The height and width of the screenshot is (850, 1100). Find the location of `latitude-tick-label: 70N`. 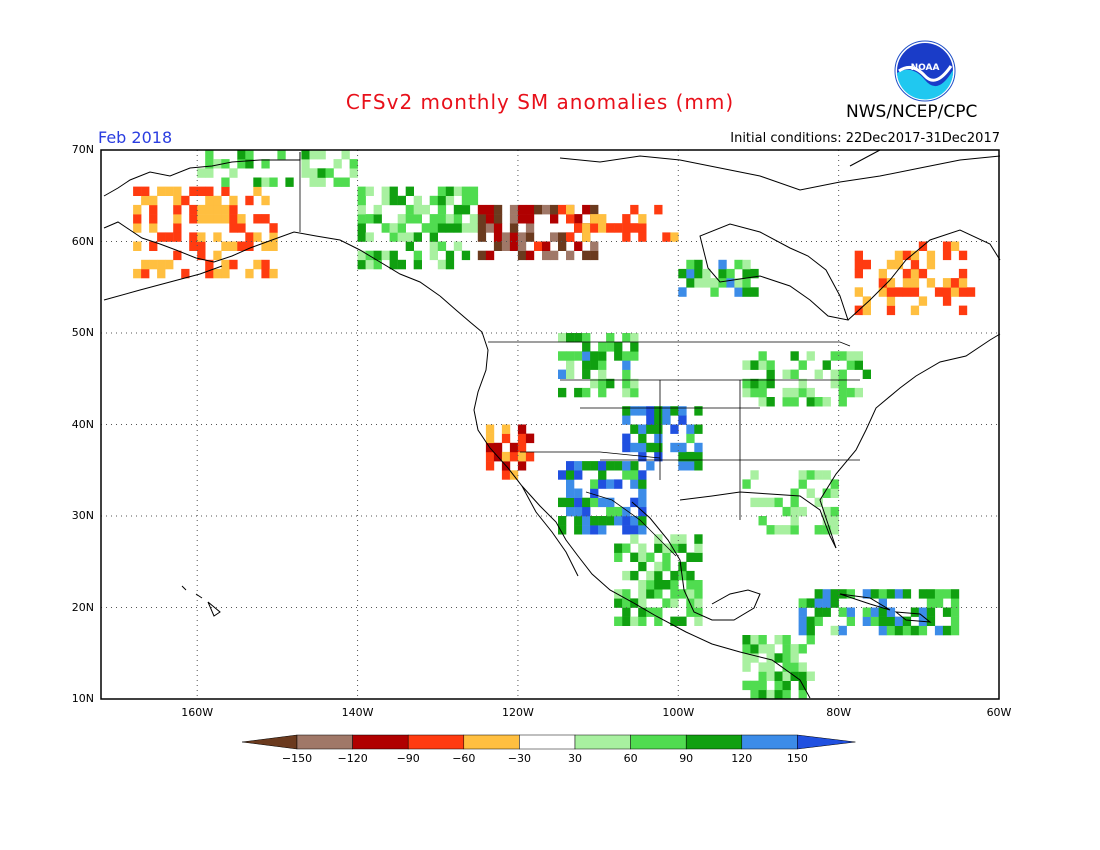

latitude-tick-label: 70N is located at coordinates (82, 149).